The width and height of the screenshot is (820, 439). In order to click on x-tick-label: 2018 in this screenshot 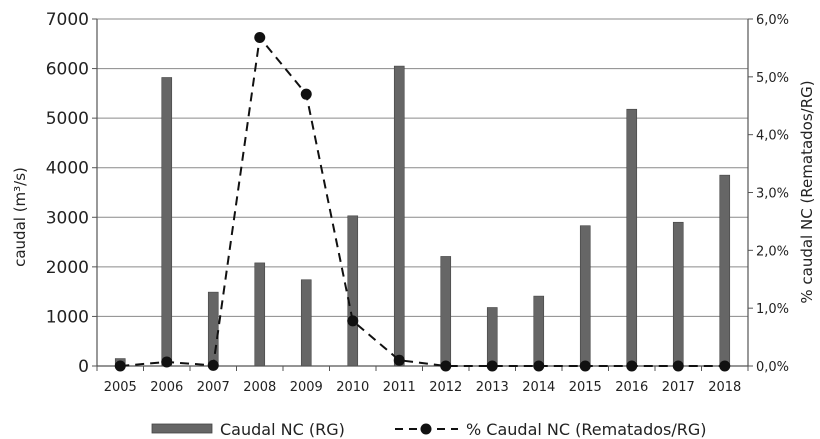, I will do `click(724, 387)`.